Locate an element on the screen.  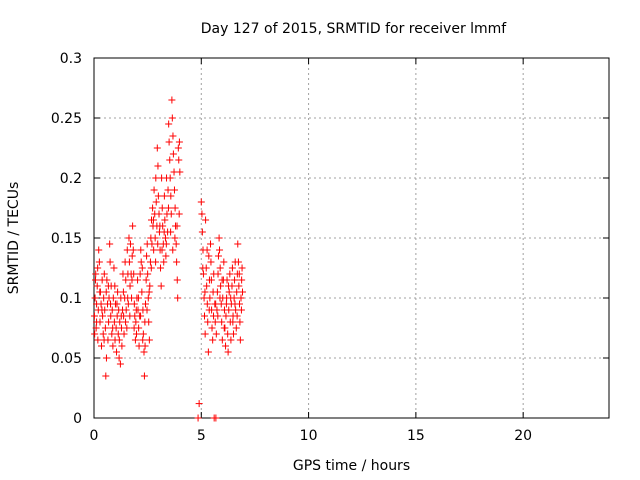
x-tick-label: 5 is located at coordinates (201, 436).